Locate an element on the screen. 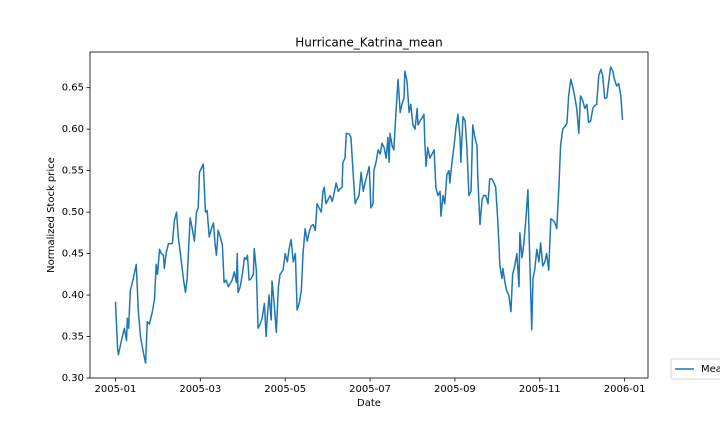  legend-box is located at coordinates (695, 369).